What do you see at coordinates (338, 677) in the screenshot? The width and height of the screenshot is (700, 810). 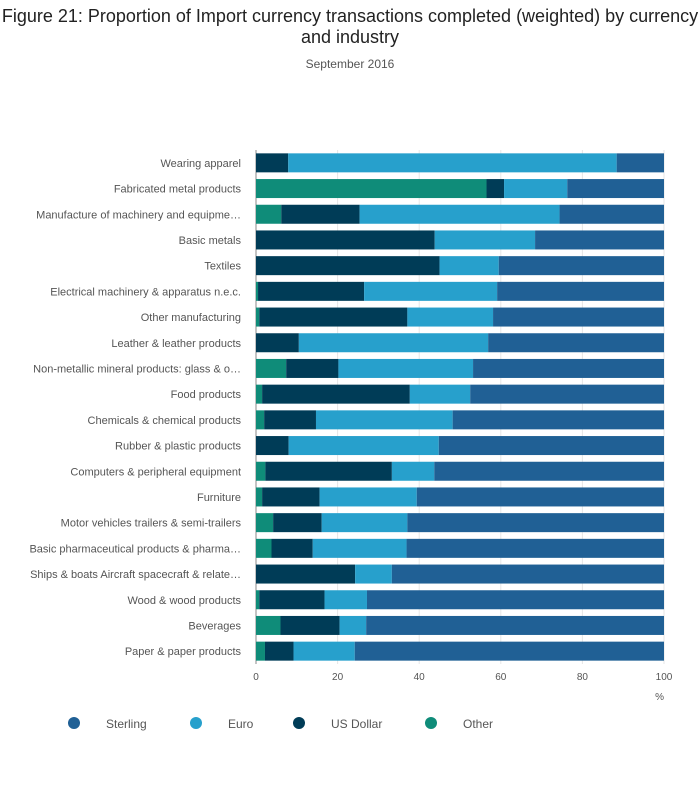 I see `x-tick-label: 20` at bounding box center [338, 677].